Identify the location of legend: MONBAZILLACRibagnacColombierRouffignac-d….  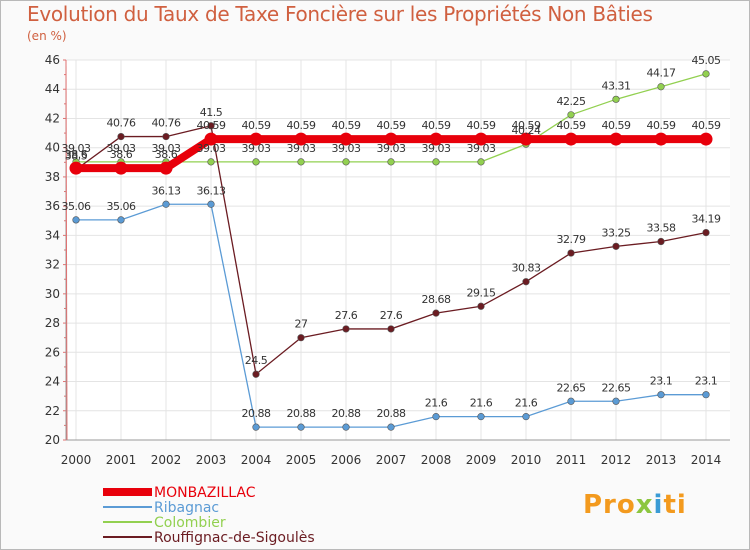
(209, 515).